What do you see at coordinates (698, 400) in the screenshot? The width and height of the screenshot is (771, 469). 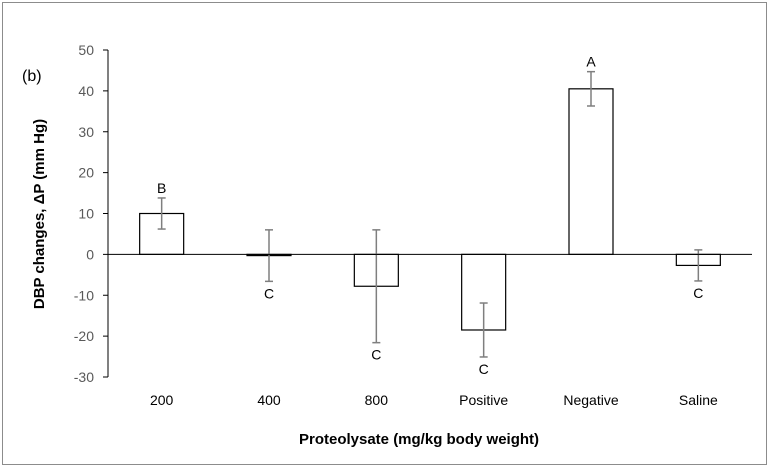 I see `x-tick-label: Saline` at bounding box center [698, 400].